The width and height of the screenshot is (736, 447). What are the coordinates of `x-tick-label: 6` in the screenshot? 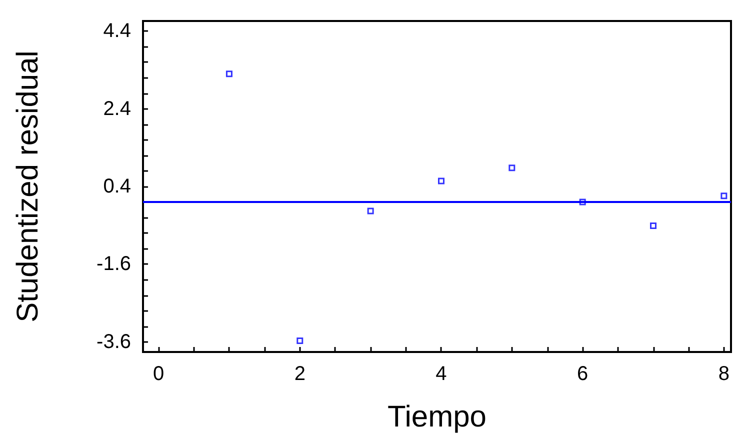 It's located at (582, 374).